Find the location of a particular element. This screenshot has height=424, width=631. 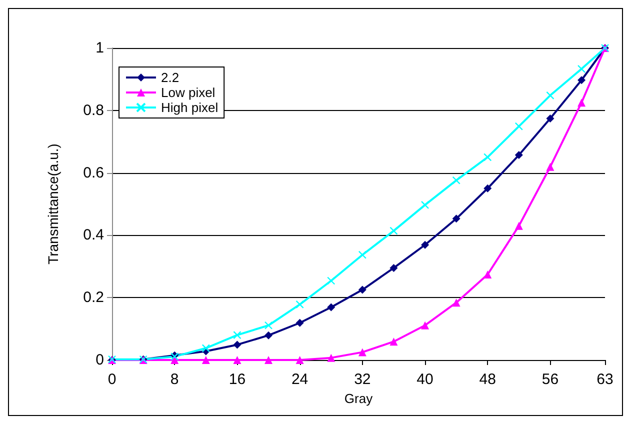

x-tick-label: 24 is located at coordinates (299, 379).